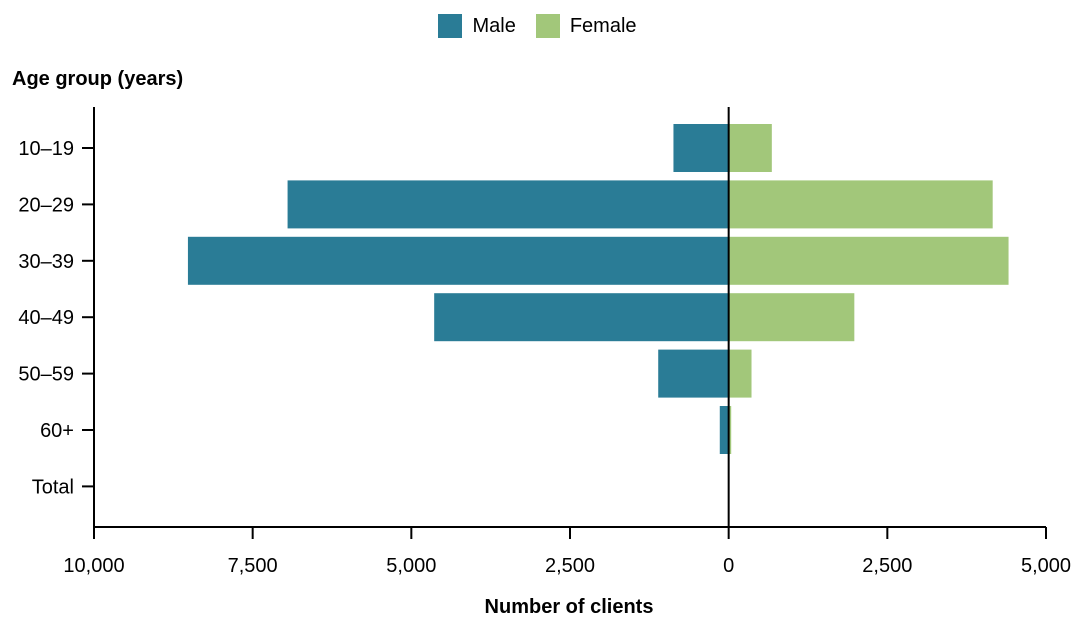 The width and height of the screenshot is (1075, 619). Describe the element at coordinates (53, 487) in the screenshot. I see `y-tick-label-6: Total` at that location.